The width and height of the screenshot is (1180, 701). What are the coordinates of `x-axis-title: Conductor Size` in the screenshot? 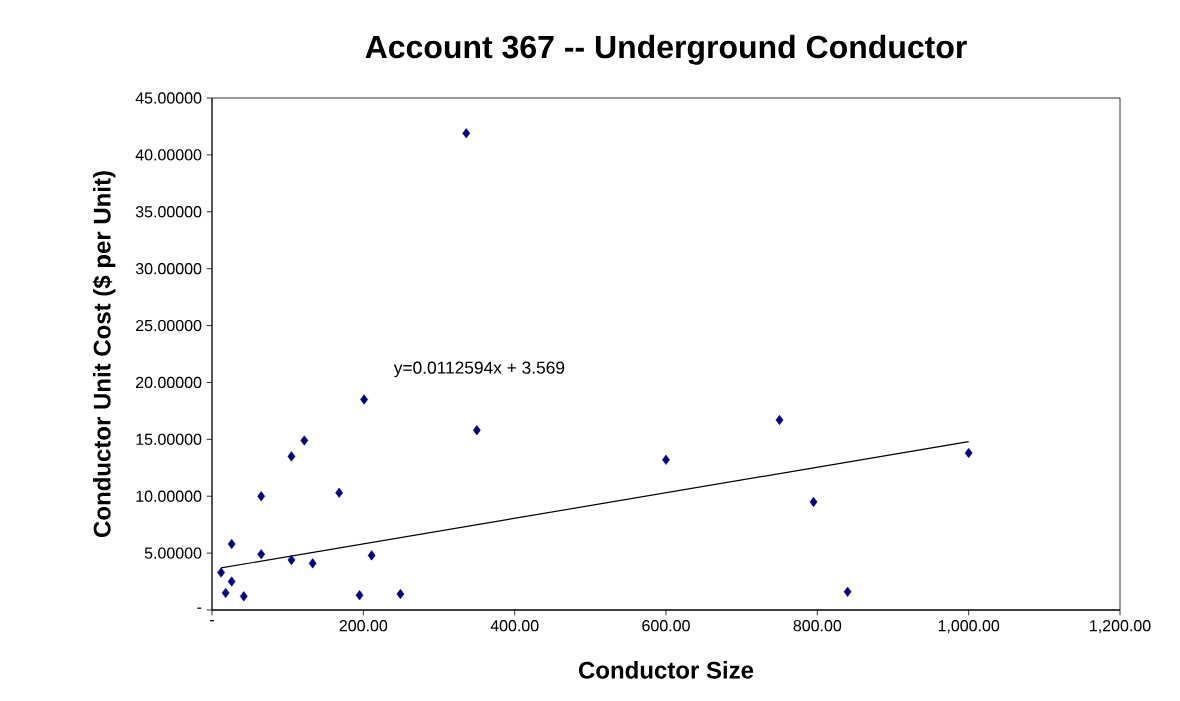 It's located at (666, 670).